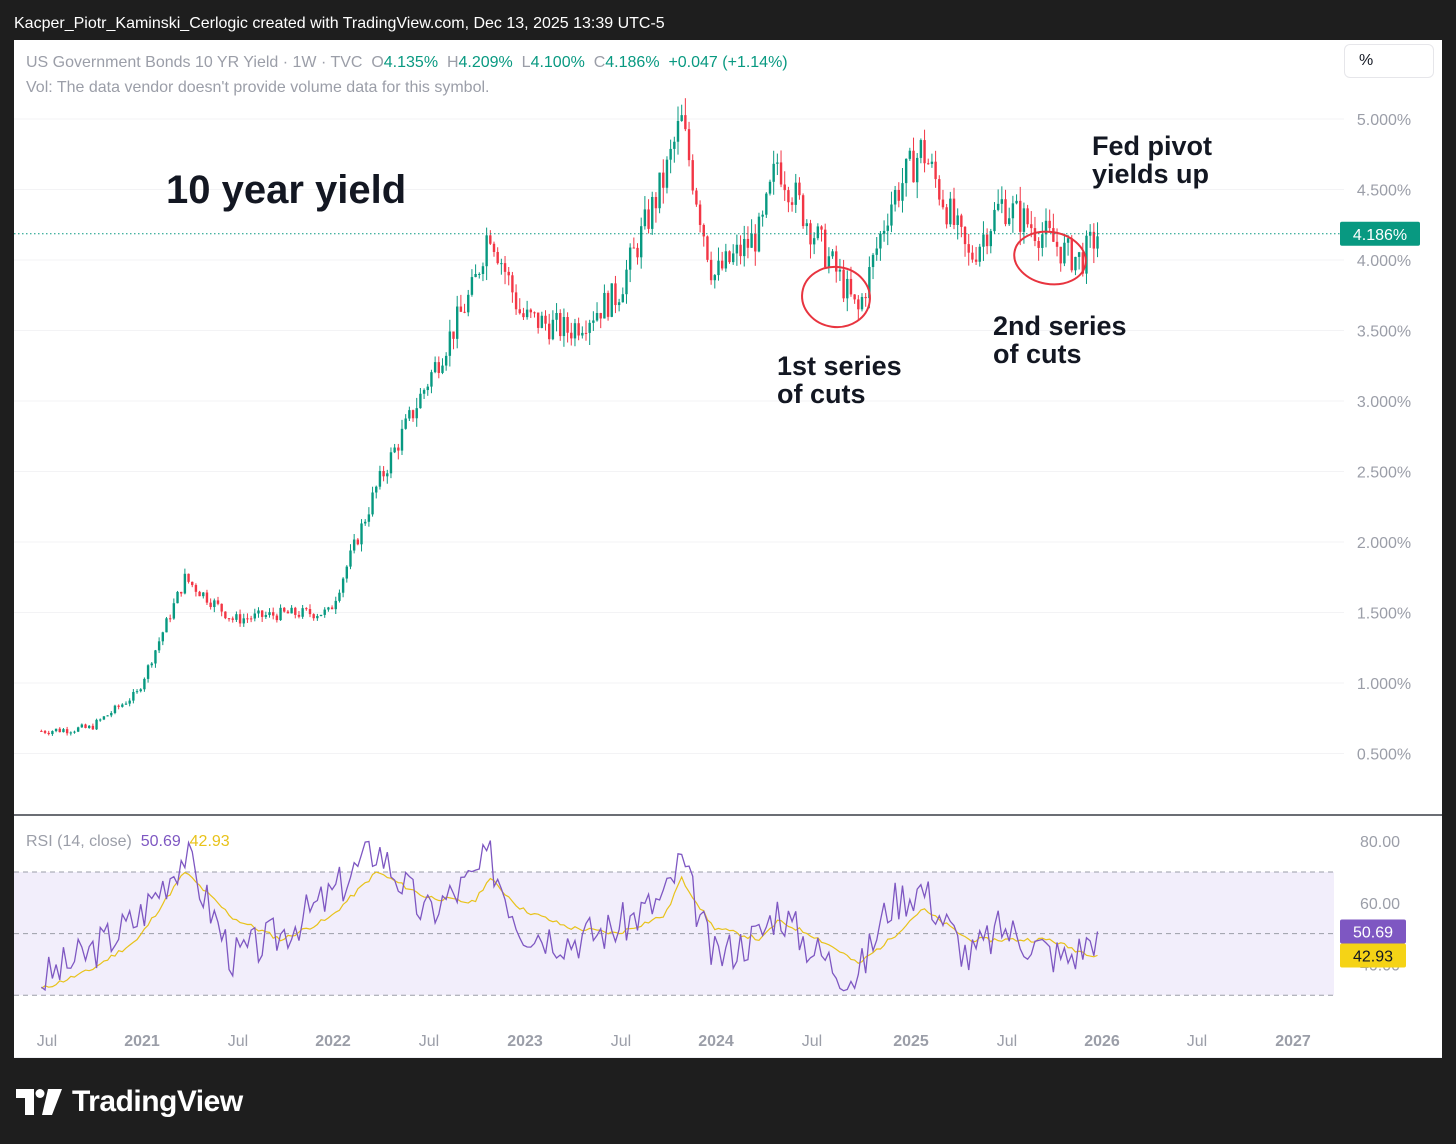  What do you see at coordinates (599, 62) in the screenshot?
I see `close-label: C` at bounding box center [599, 62].